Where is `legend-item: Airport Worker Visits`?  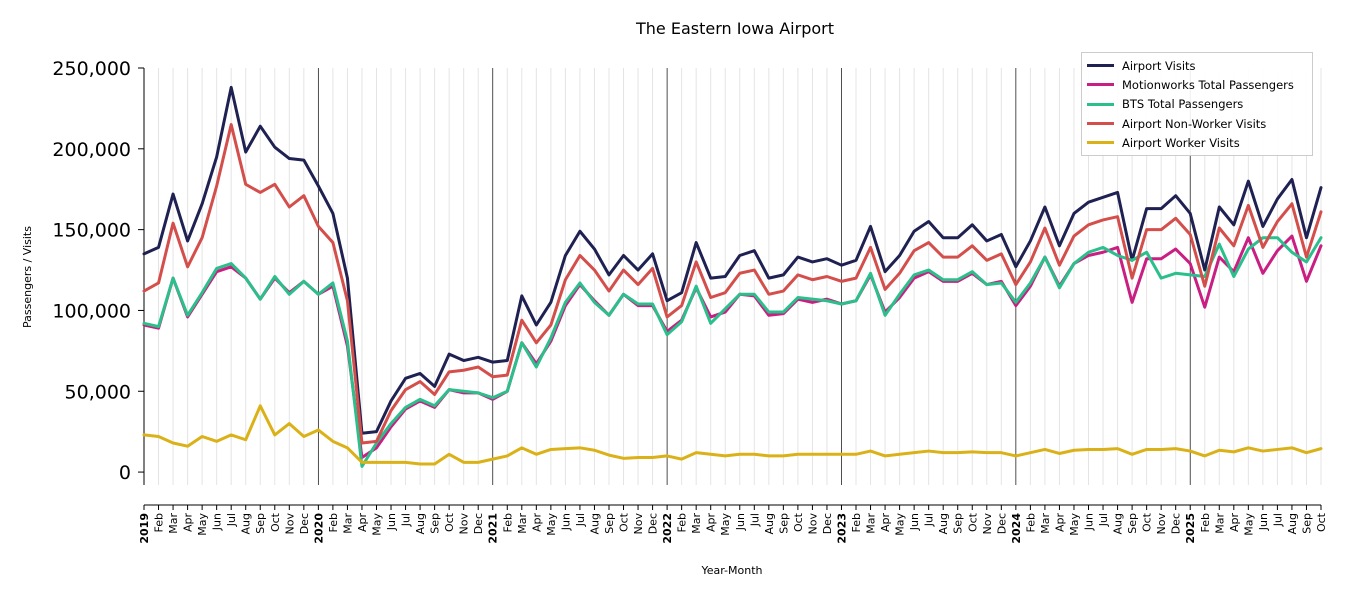 legend-item: Airport Worker Visits is located at coordinates (1197, 142).